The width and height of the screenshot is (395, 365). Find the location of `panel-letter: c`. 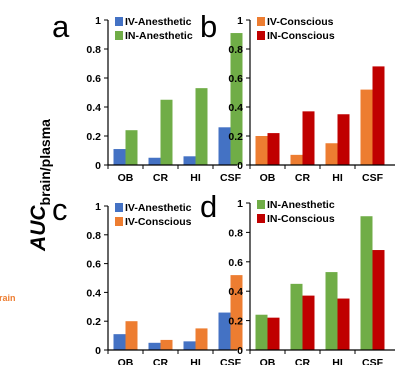

panel-letter: c is located at coordinates (60, 209).